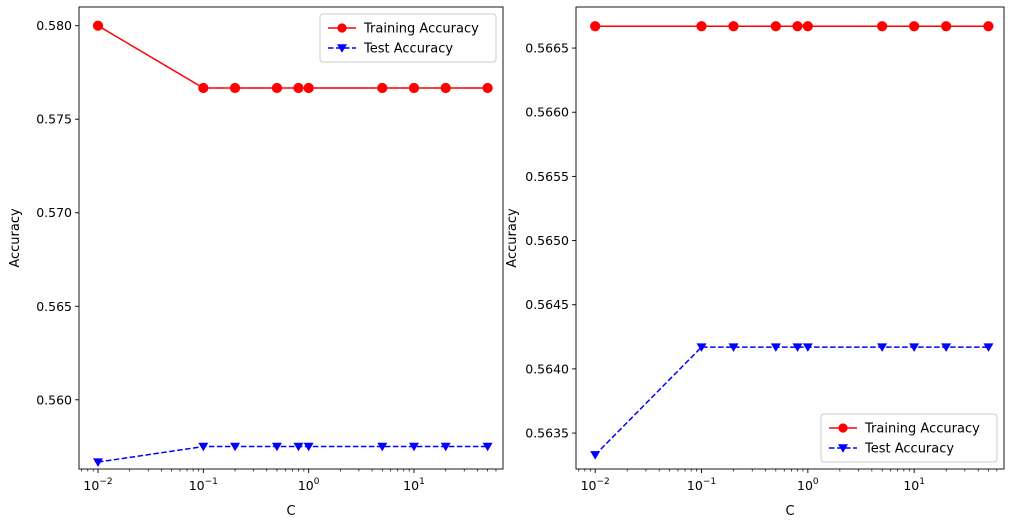 The height and width of the screenshot is (529, 1019). Describe the element at coordinates (547, 48) in the screenshot. I see `y-tick-label: 0.5665` at that location.